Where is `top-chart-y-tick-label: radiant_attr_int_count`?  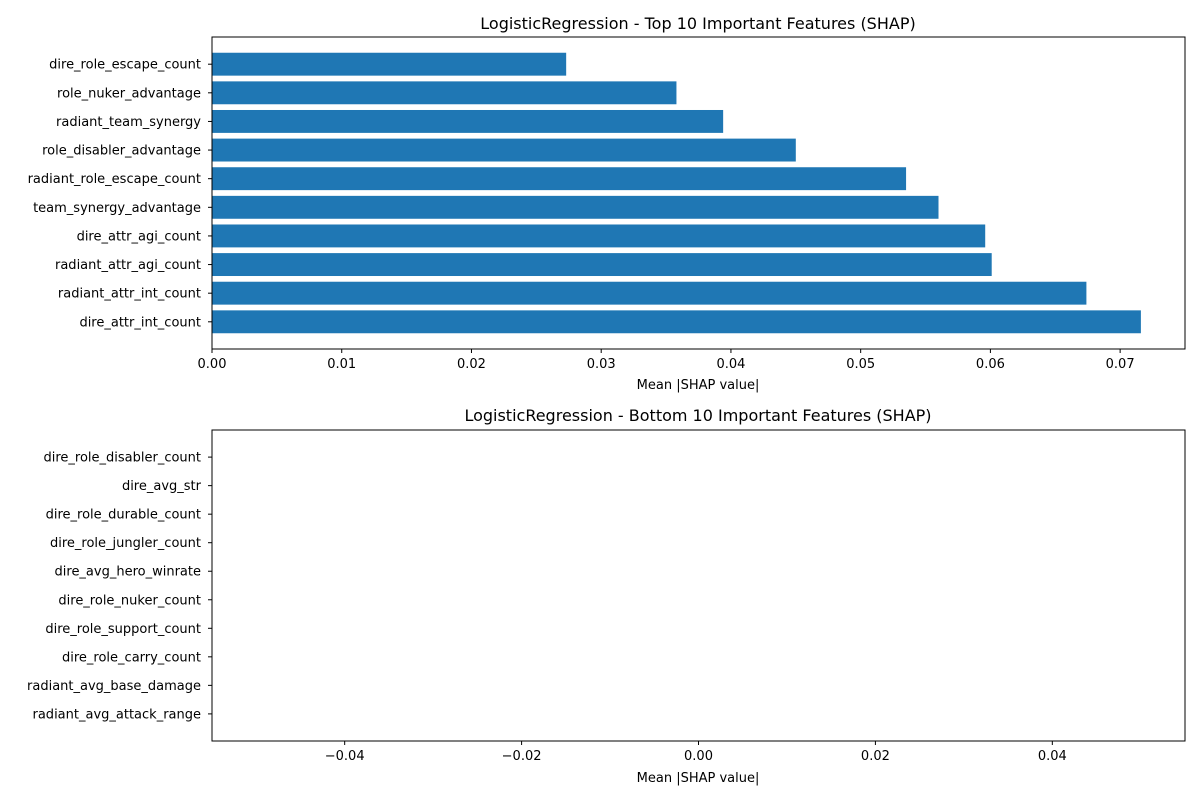 top-chart-y-tick-label: radiant_attr_int_count is located at coordinates (129, 294).